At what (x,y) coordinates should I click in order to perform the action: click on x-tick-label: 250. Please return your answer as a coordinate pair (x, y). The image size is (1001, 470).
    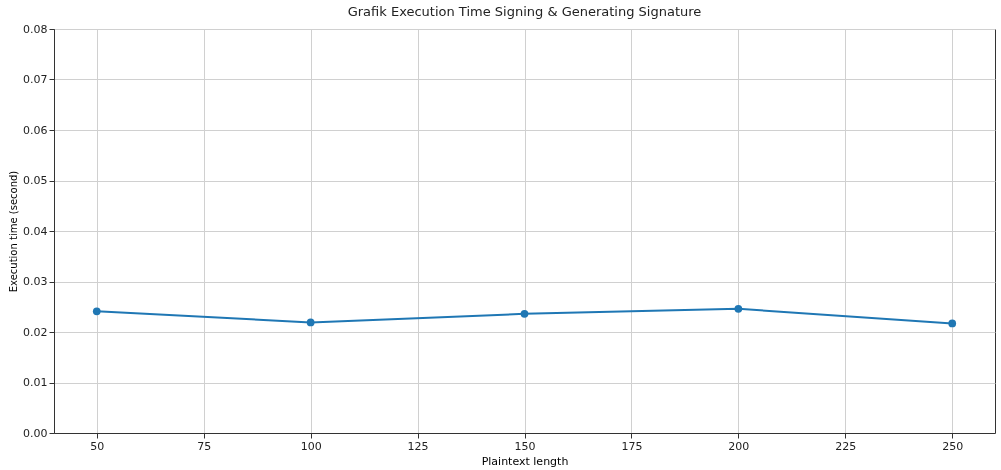
    Looking at the image, I should click on (953, 446).